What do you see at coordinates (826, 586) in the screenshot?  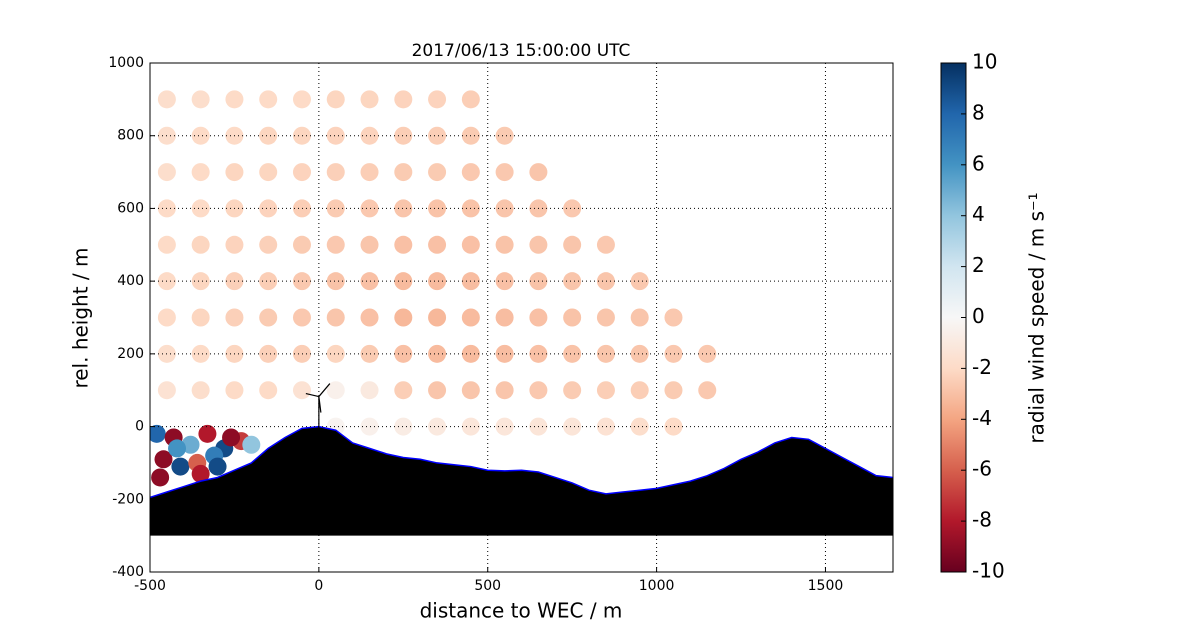 I see `x-tick-label: 1500` at bounding box center [826, 586].